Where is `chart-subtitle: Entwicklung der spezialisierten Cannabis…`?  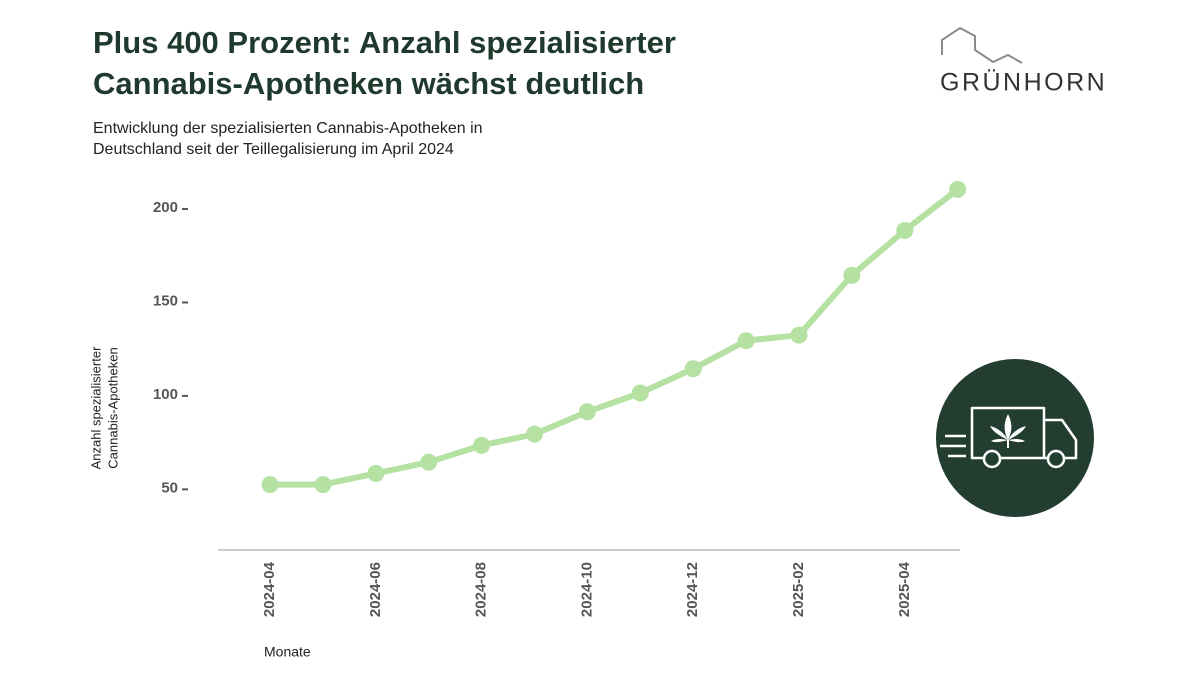 chart-subtitle: Entwicklung der spezialisierten Cannabis… is located at coordinates (288, 128).